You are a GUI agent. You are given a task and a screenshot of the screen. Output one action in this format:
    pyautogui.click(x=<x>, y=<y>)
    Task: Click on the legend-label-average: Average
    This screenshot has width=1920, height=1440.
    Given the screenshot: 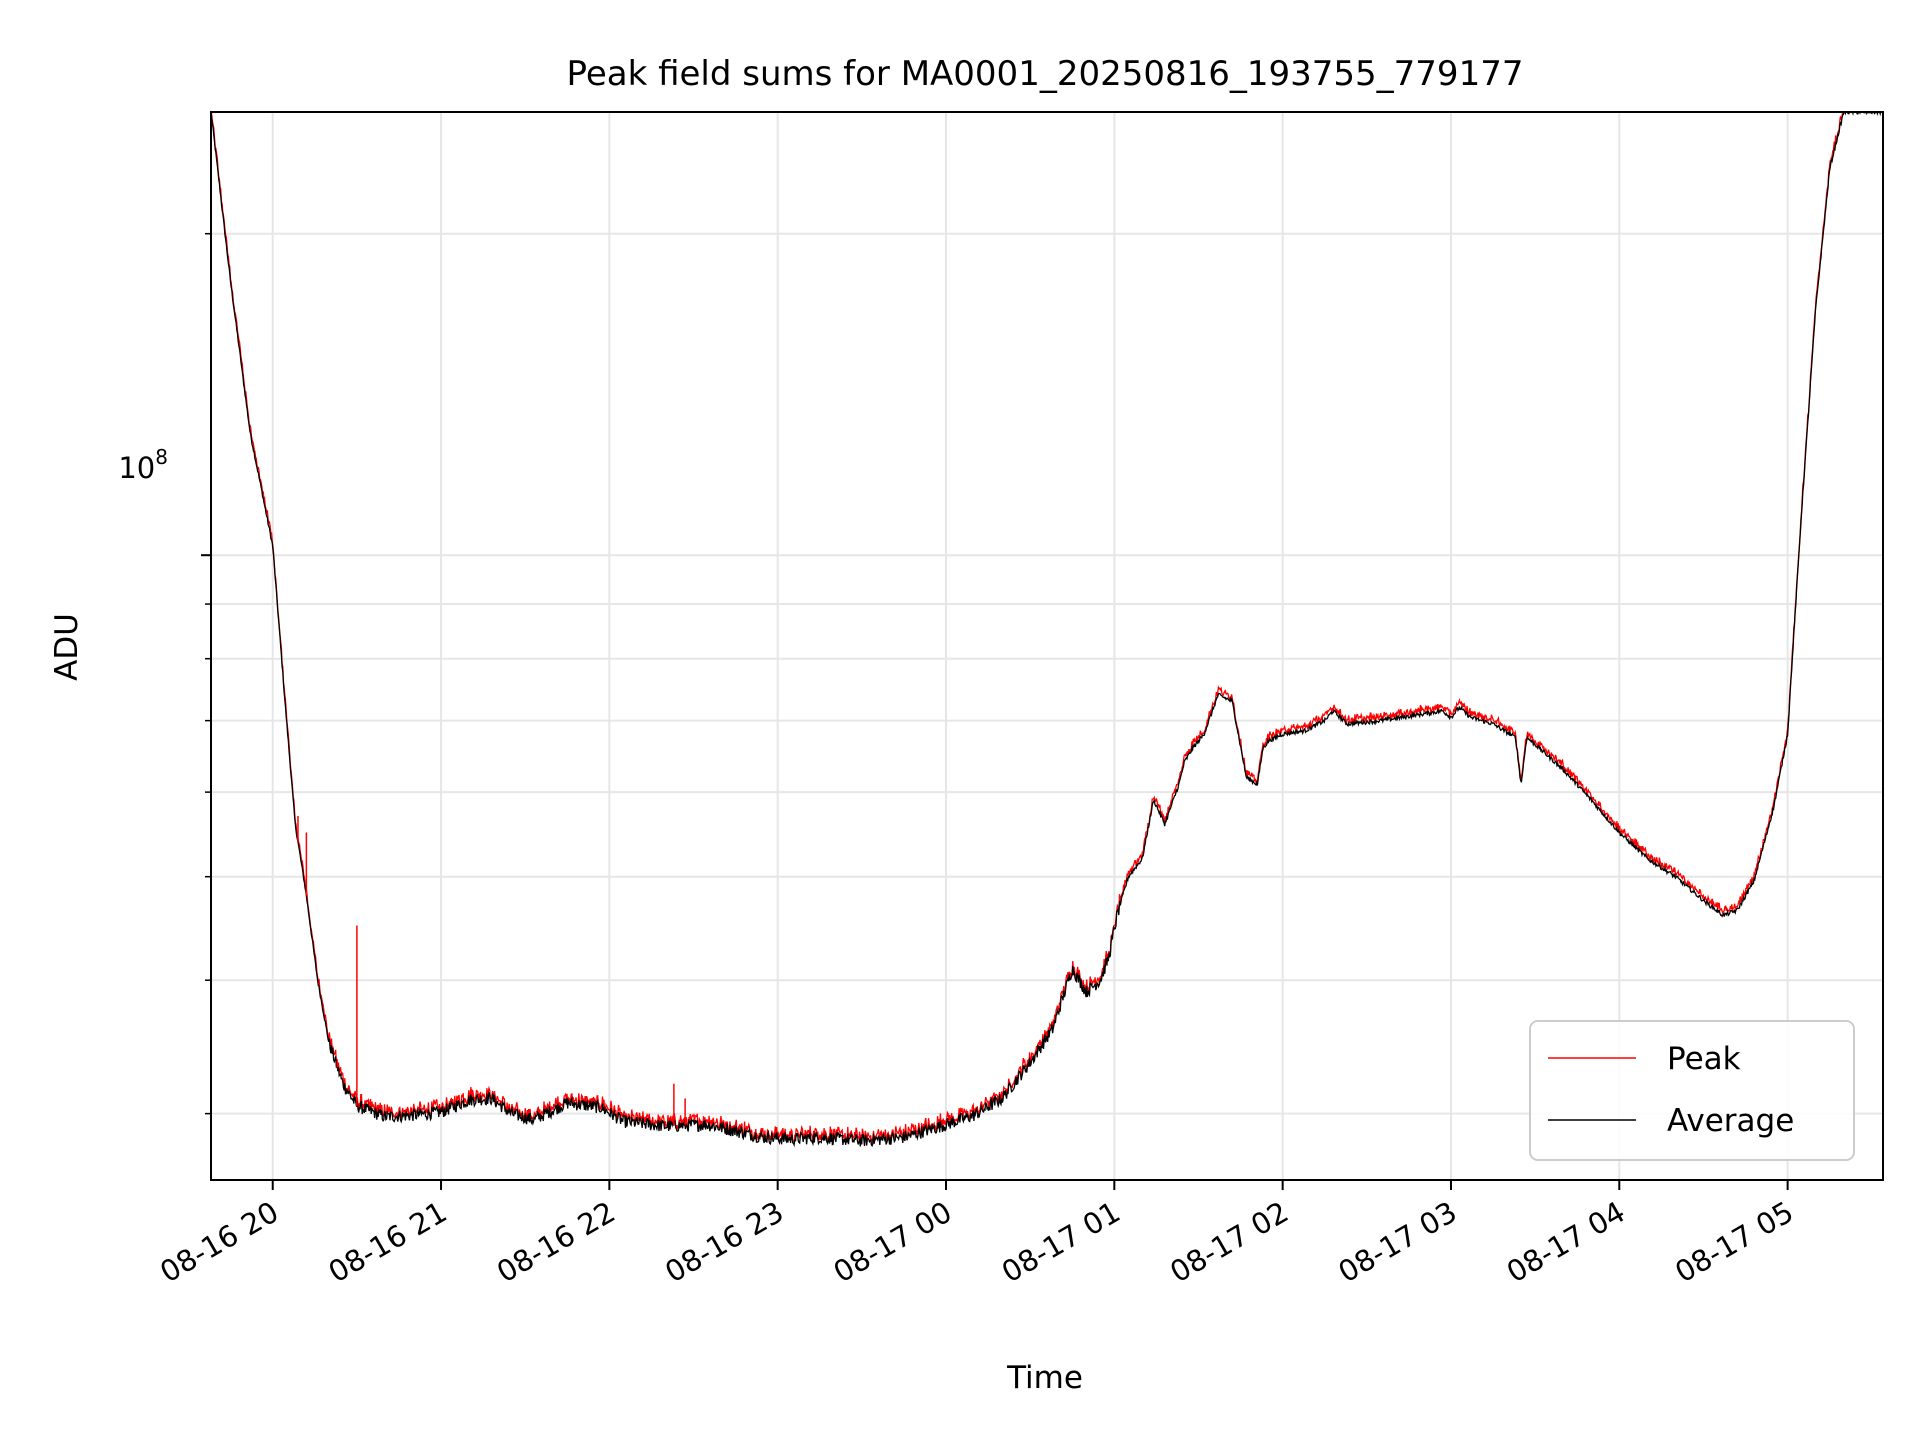 What is the action you would take?
    pyautogui.click(x=1730, y=1121)
    